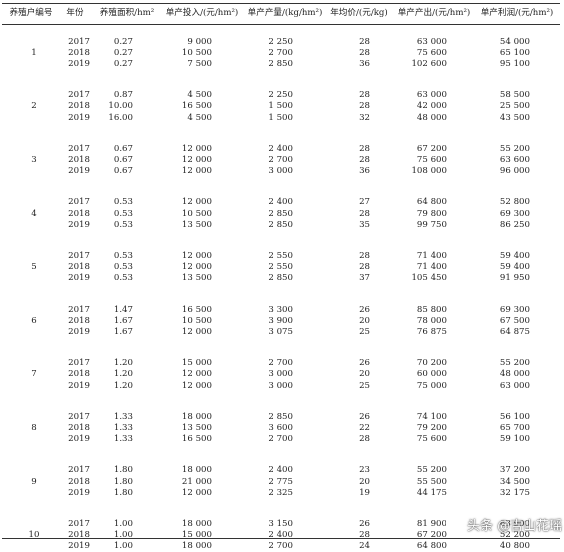 This screenshot has height=552, width=564. I want to click on area-cell: 0.27, so click(123, 52).